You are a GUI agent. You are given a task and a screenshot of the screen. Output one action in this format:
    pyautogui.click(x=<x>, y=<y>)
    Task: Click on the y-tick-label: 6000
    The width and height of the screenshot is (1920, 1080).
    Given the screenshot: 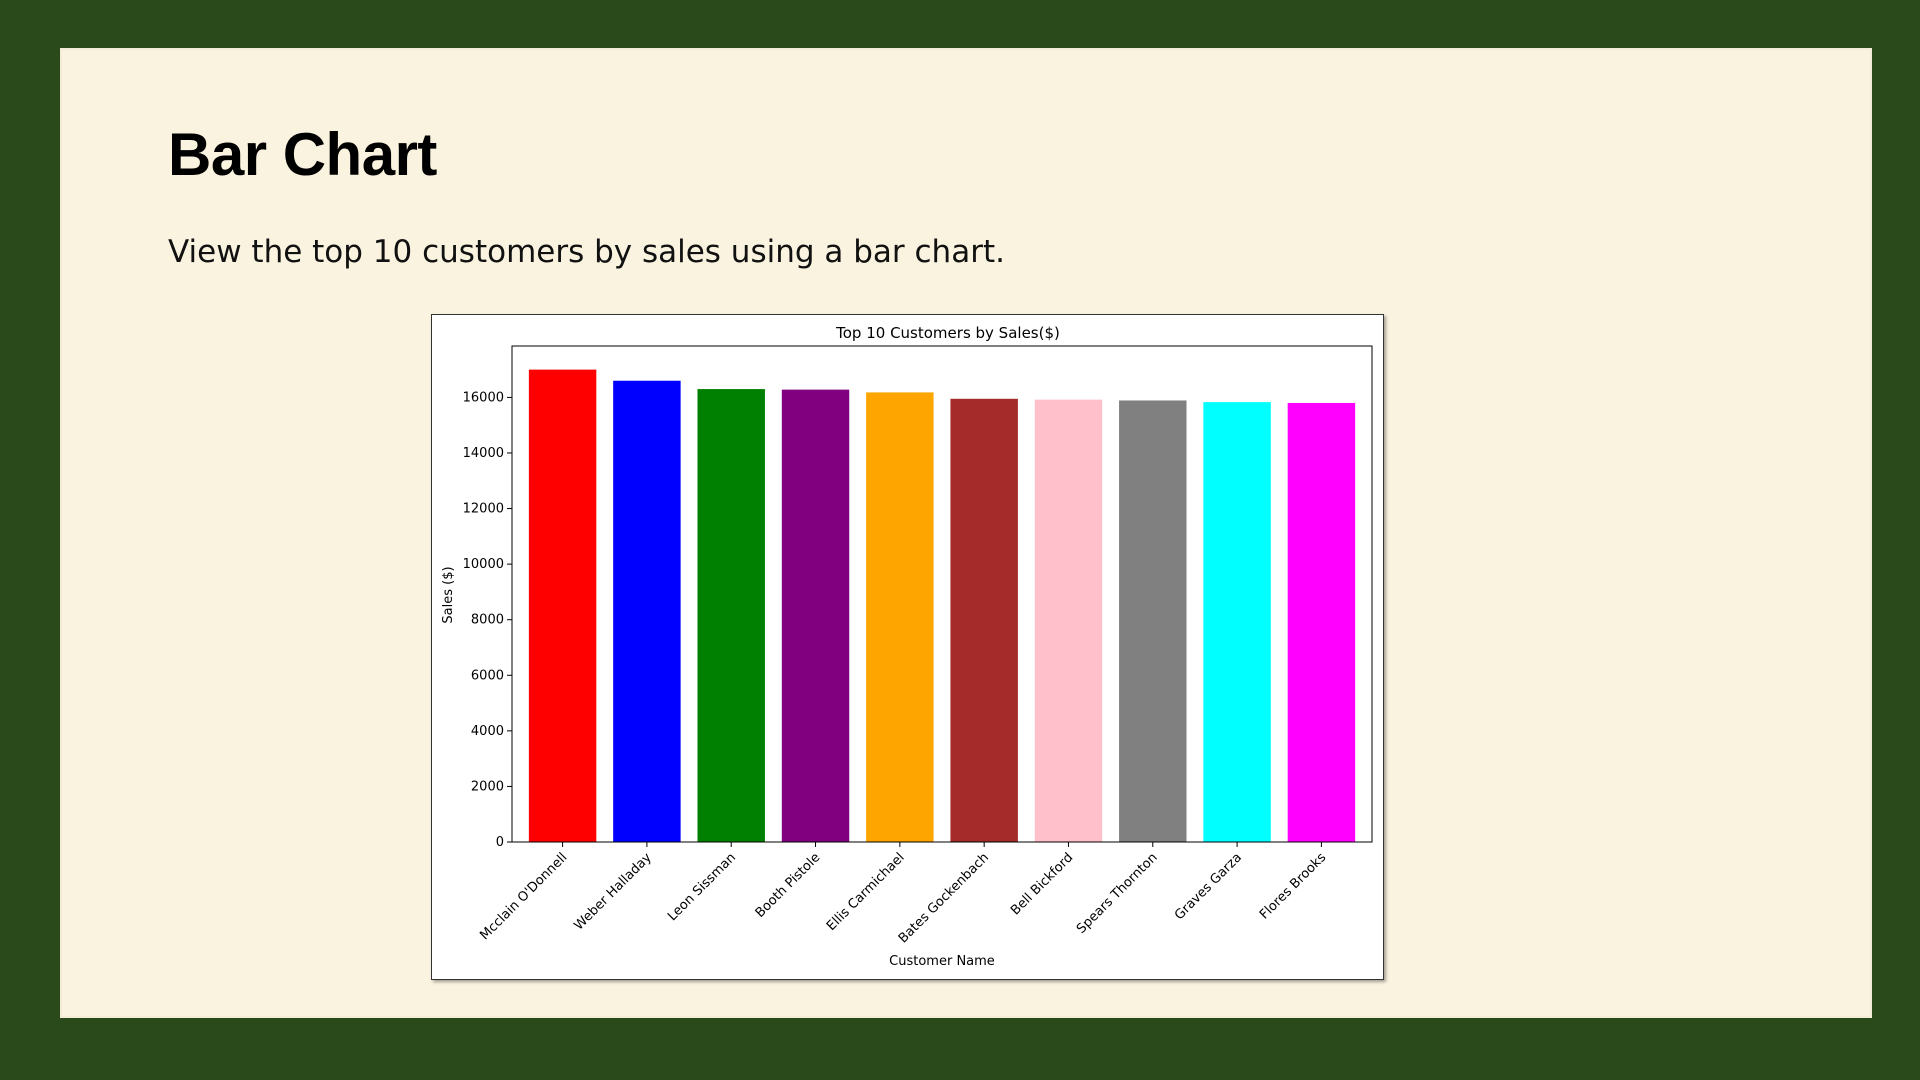 What is the action you would take?
    pyautogui.click(x=487, y=675)
    